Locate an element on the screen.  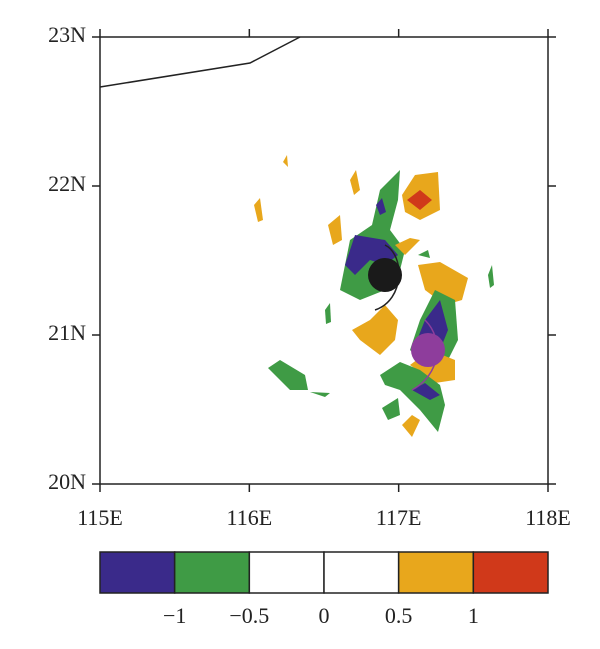
colorbar: −1 −0.5 0 0.5 1 is located at coordinates (324, 589).